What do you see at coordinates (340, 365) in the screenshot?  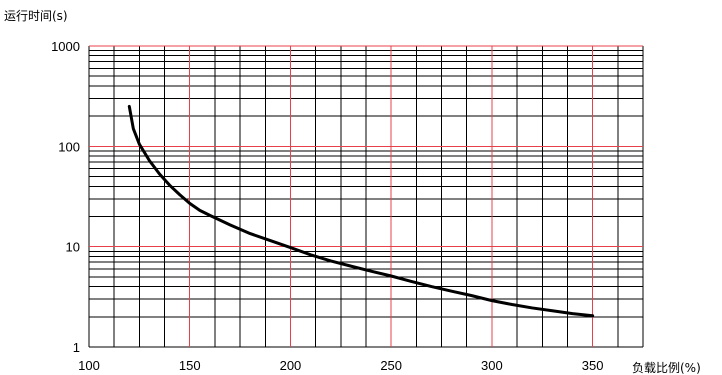 I see `x-tick-labels: 100 150 200 250 300 350` at bounding box center [340, 365].